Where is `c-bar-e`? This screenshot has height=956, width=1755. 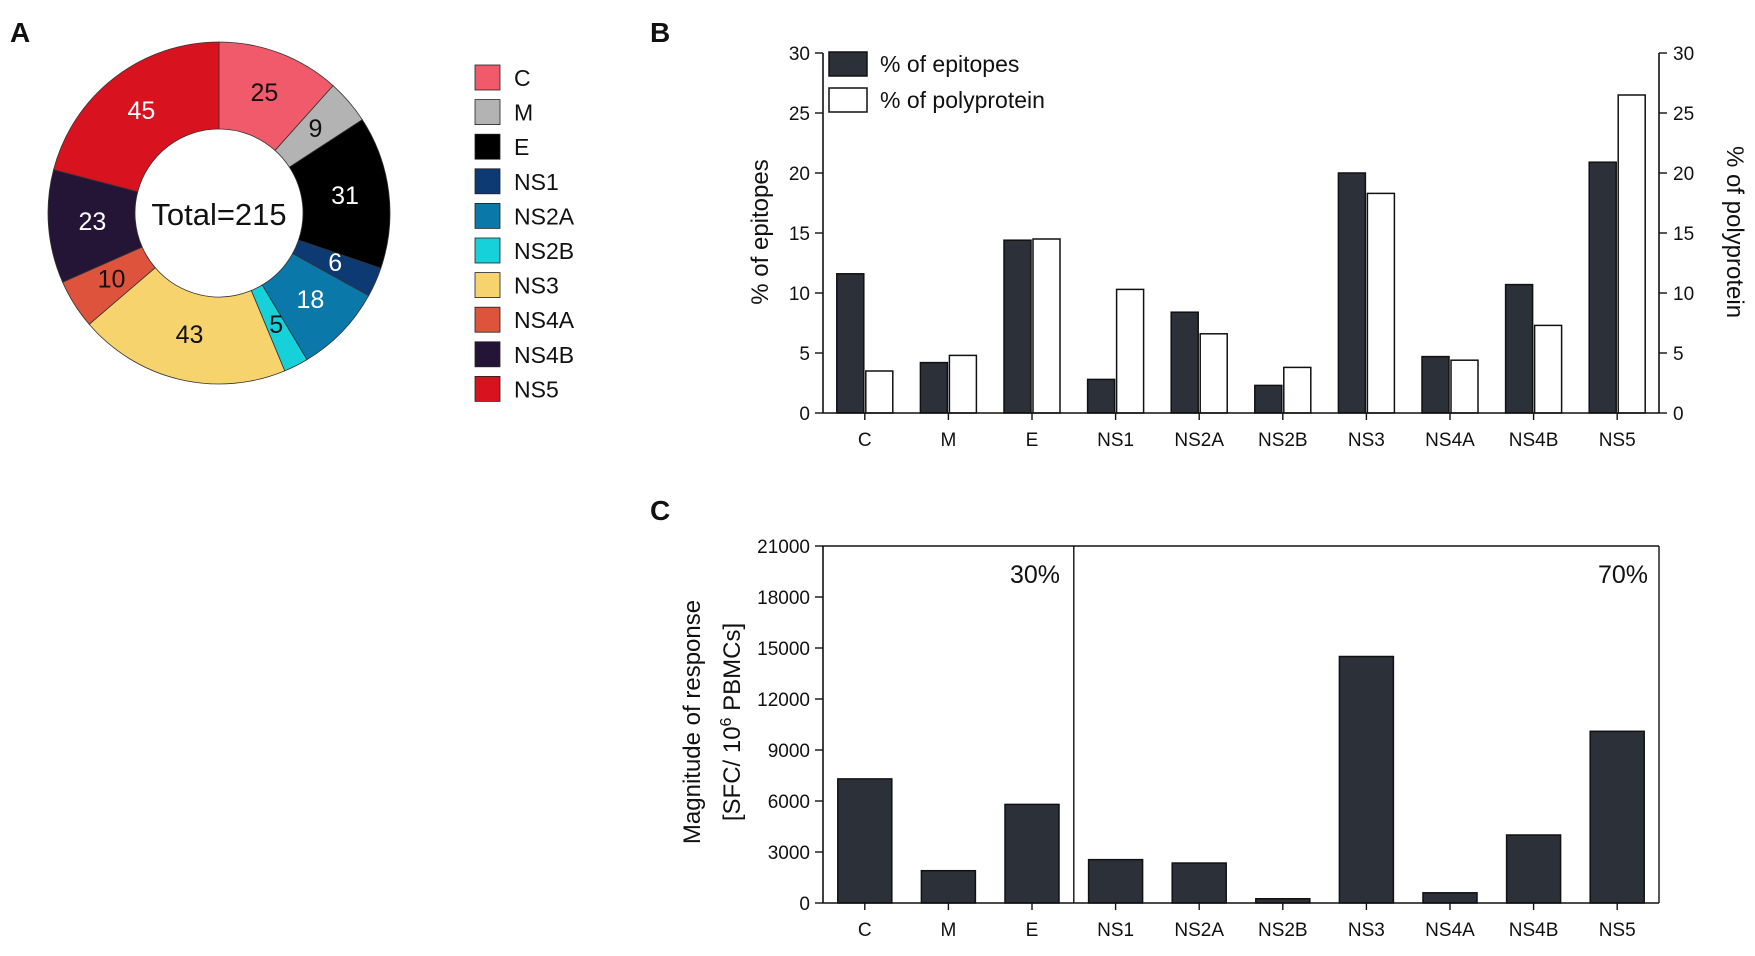
c-bar-e is located at coordinates (1032, 853).